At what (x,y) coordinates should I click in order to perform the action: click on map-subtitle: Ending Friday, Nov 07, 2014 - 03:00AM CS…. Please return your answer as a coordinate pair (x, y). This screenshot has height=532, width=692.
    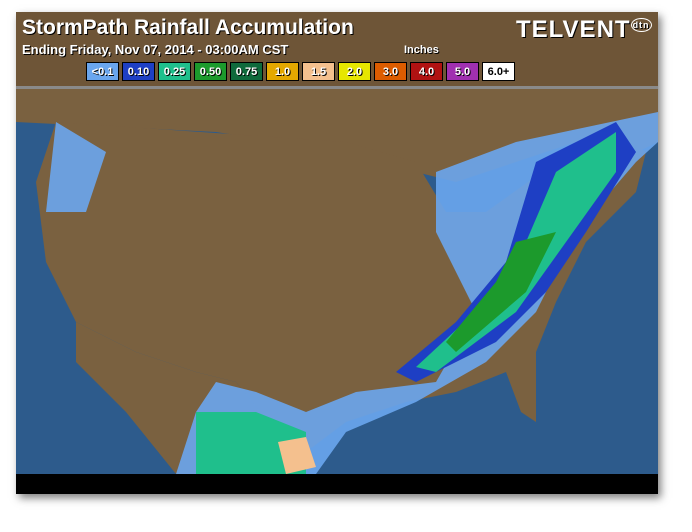
    Looking at the image, I should click on (155, 49).